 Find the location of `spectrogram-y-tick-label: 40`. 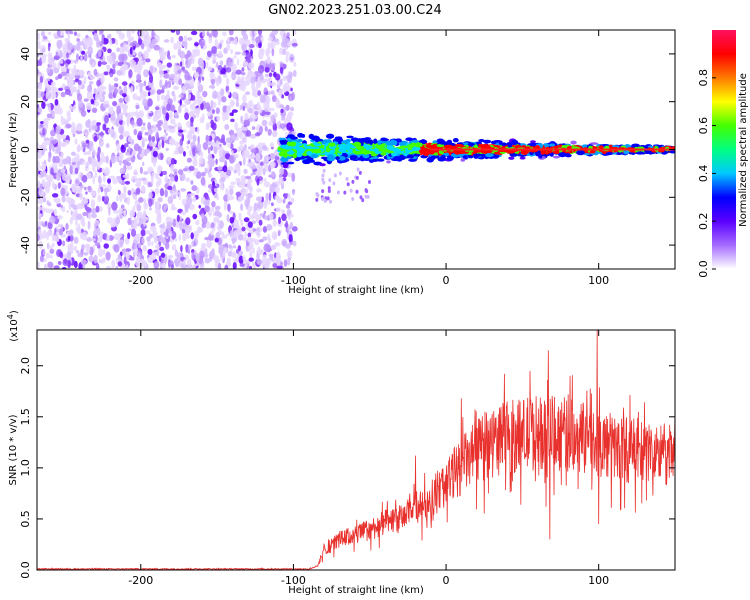

spectrogram-y-tick-label: 40 is located at coordinates (25, 54).